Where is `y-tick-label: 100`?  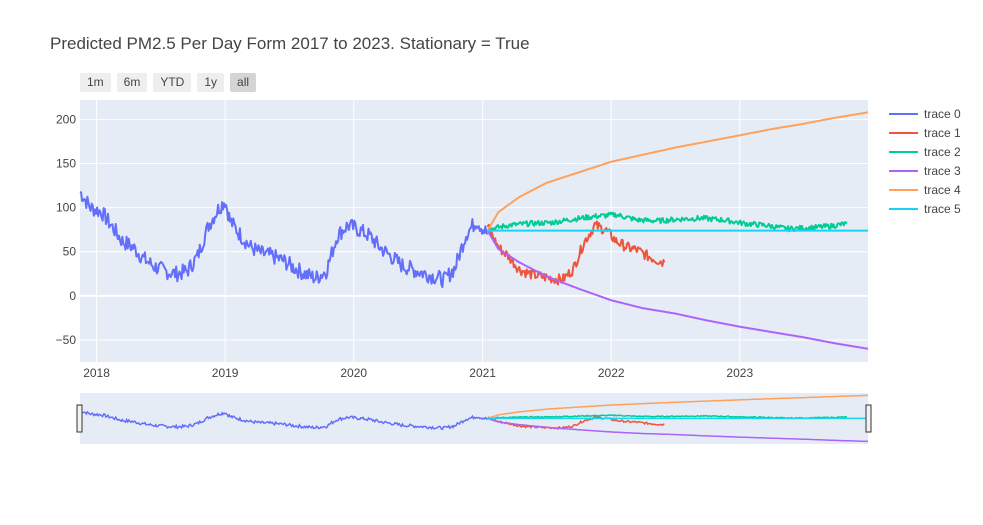 y-tick-label: 100 is located at coordinates (66, 208).